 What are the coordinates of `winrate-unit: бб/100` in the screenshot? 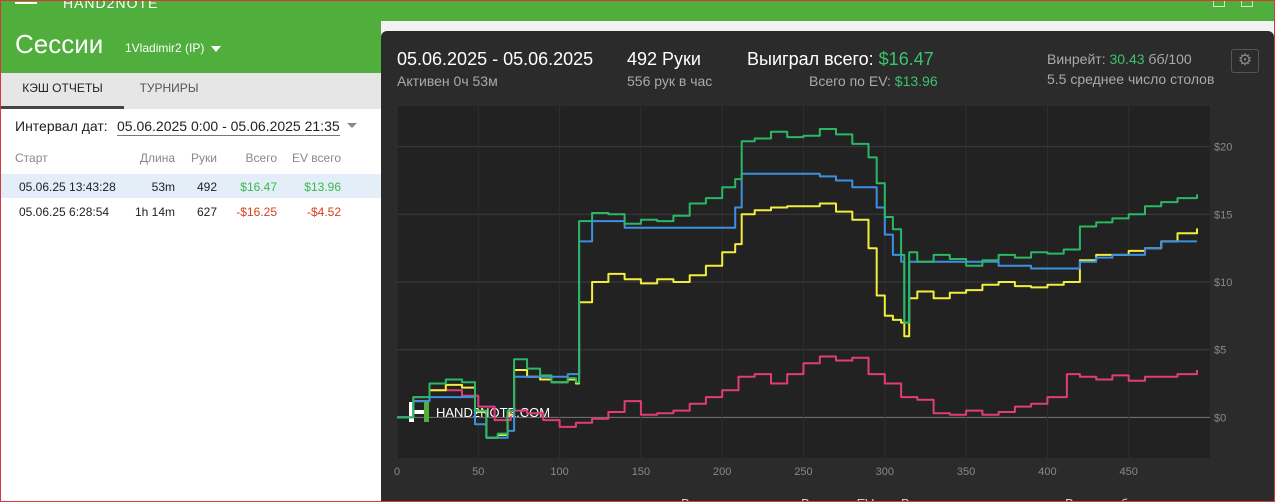 It's located at (1170, 59).